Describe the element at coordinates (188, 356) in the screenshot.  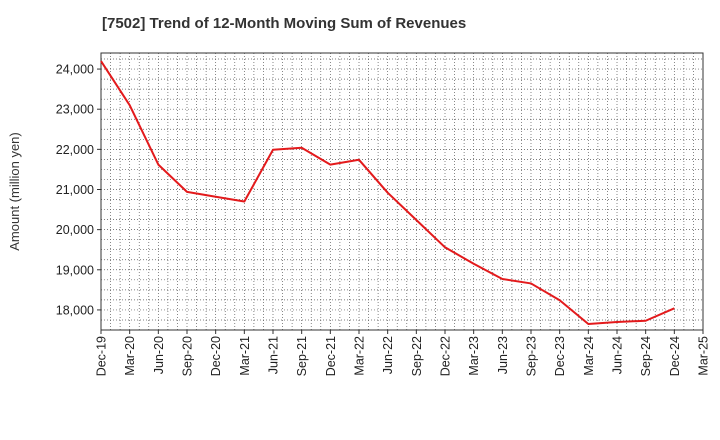
I see `x-tick-label: Sep-20` at that location.